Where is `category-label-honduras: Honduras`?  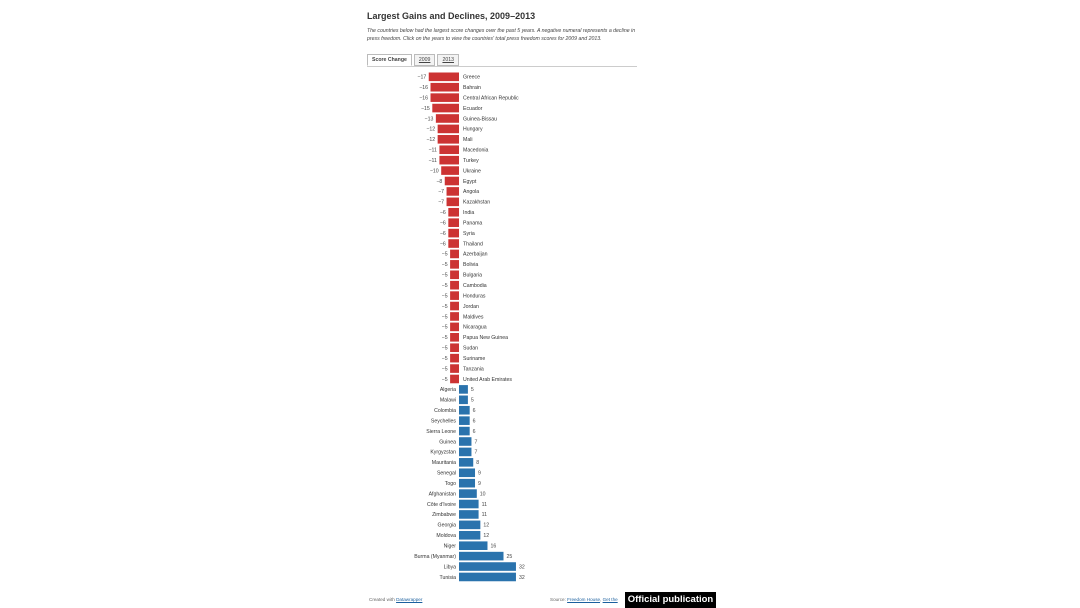 category-label-honduras: Honduras is located at coordinates (474, 296).